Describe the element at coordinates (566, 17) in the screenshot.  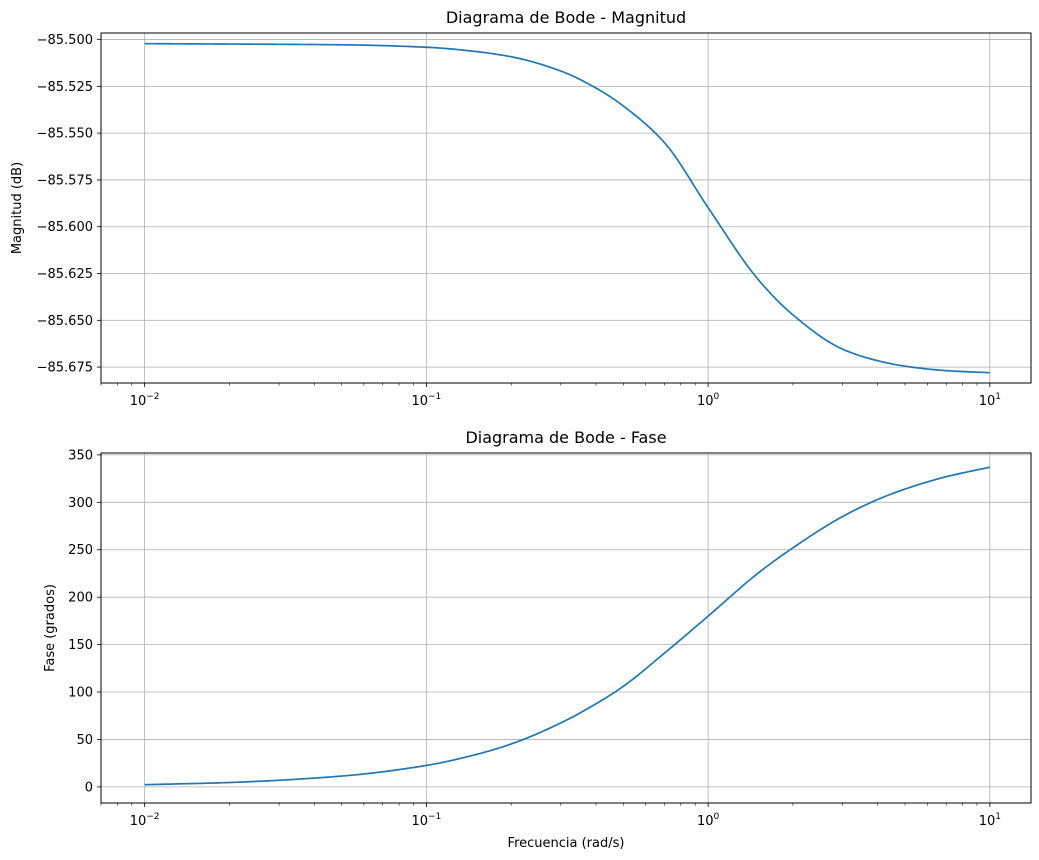
I see `magnitude-title: Diagrama de Bode - Magnitud` at that location.